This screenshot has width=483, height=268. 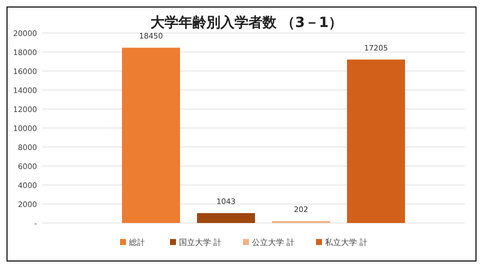 What do you see at coordinates (200, 242) in the screenshot?
I see `legend-label: 国立大学 計` at bounding box center [200, 242].